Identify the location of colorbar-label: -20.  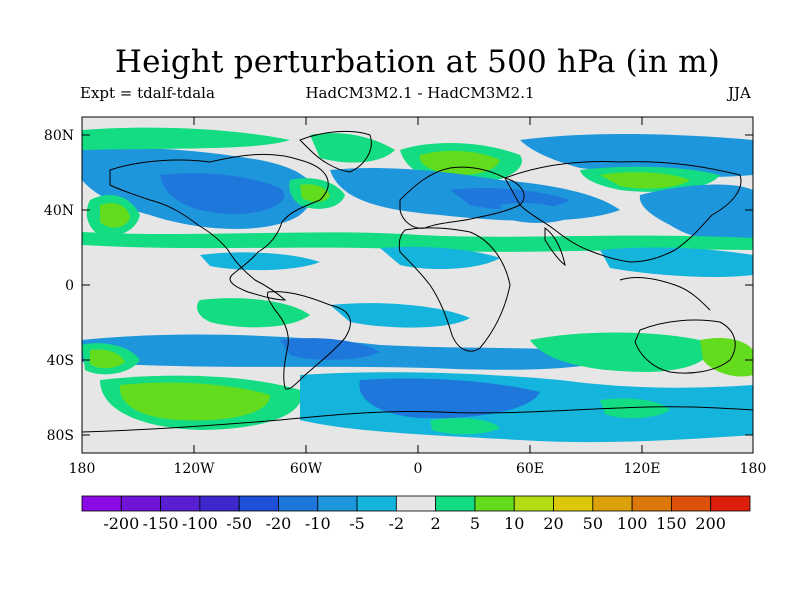
(279, 523).